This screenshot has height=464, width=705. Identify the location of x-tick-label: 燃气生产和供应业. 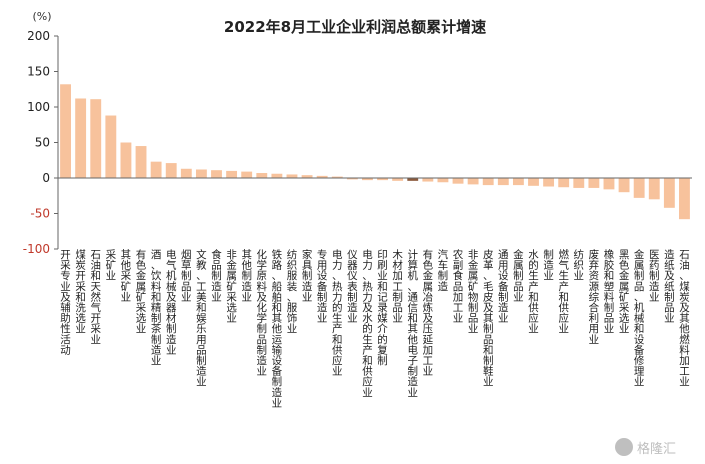
(563, 291).